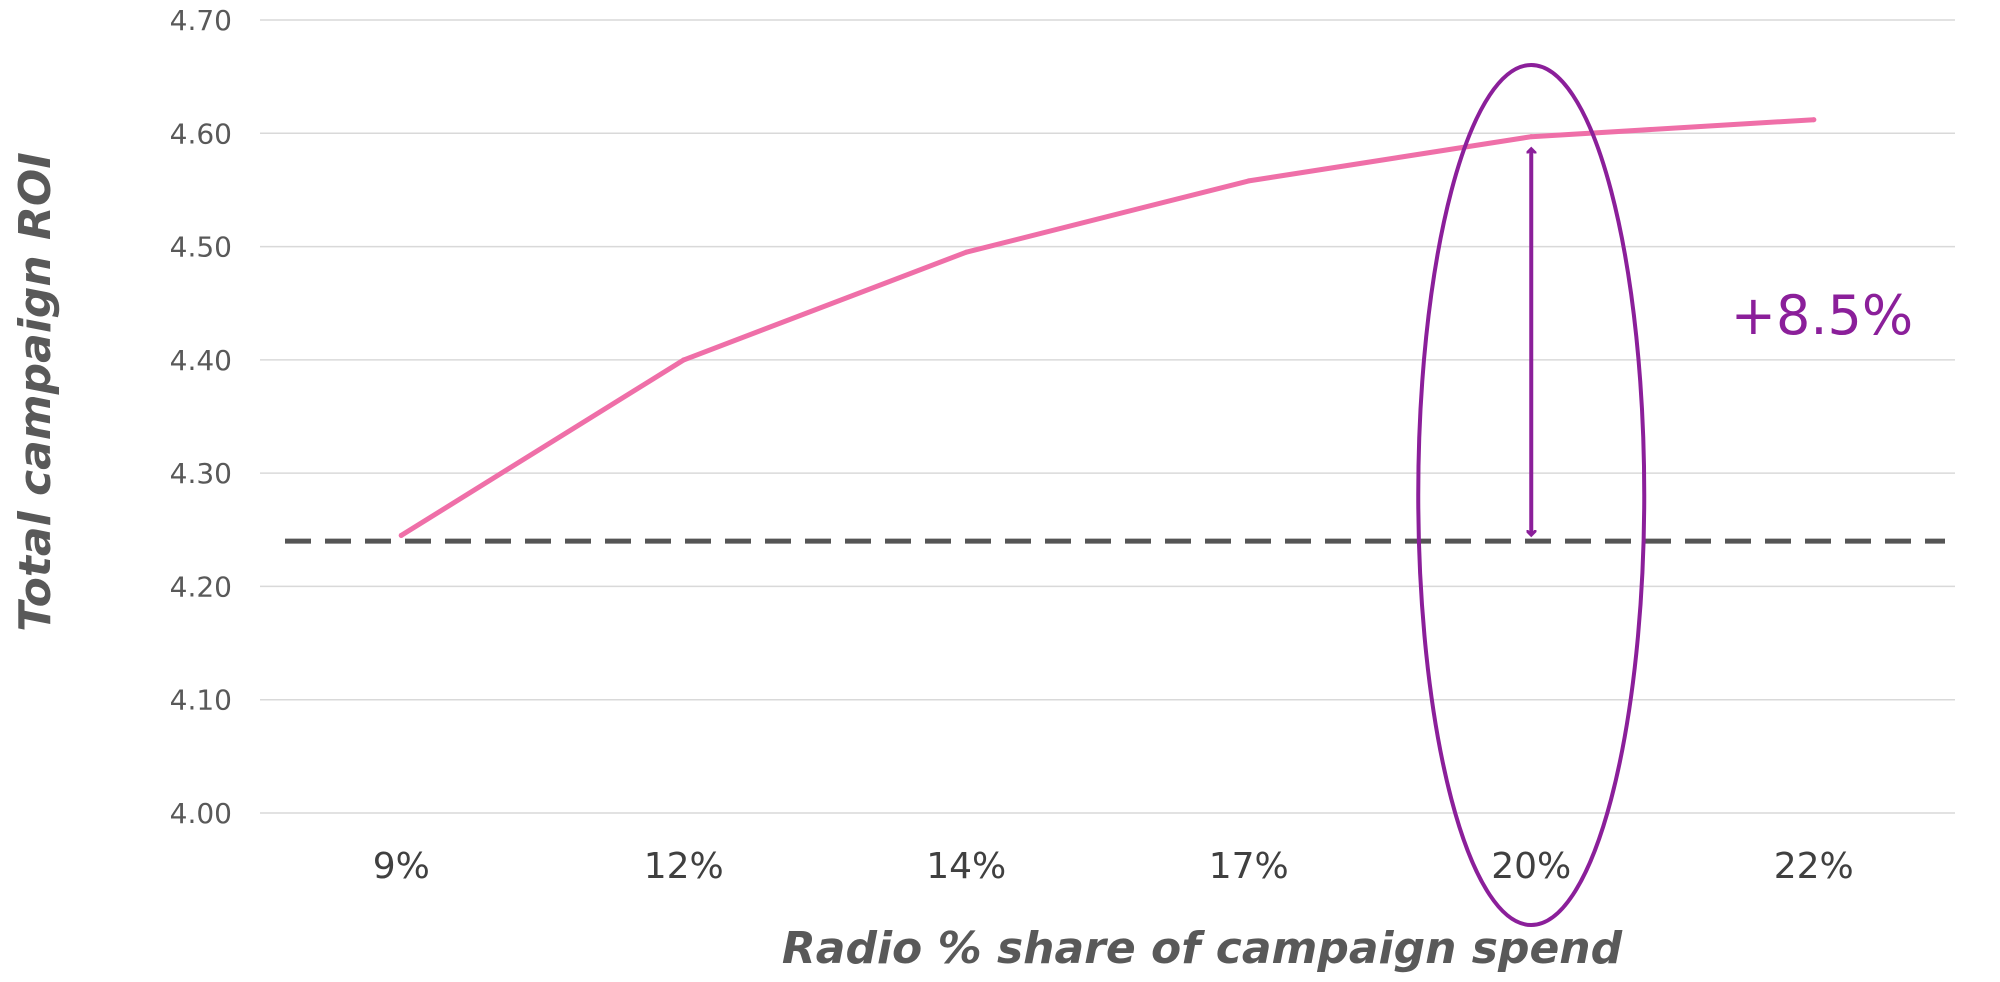 Image resolution: width=2000 pixels, height=982 pixels. Describe the element at coordinates (201, 586) in the screenshot. I see `y-tick-label: 4.20` at that location.